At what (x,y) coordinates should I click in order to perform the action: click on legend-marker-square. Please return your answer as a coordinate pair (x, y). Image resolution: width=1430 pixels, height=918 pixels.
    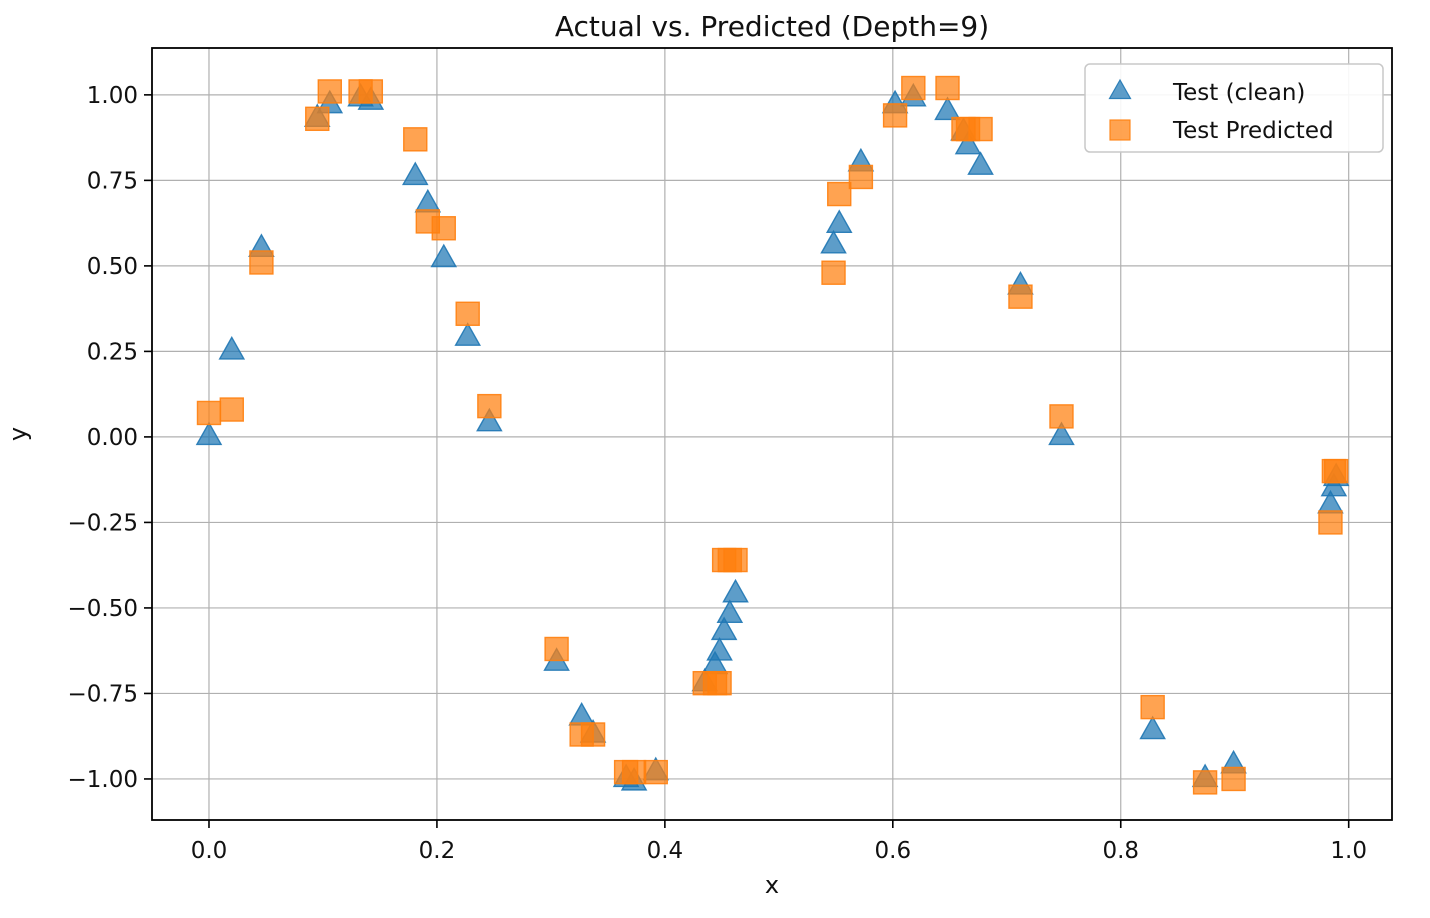
    Looking at the image, I should click on (1120, 130).